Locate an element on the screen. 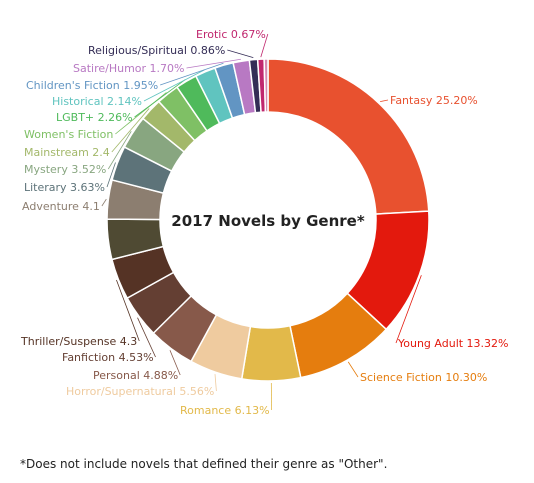 The height and width of the screenshot is (483, 534). slice-label-15: Historical 2.14% is located at coordinates (97, 101).